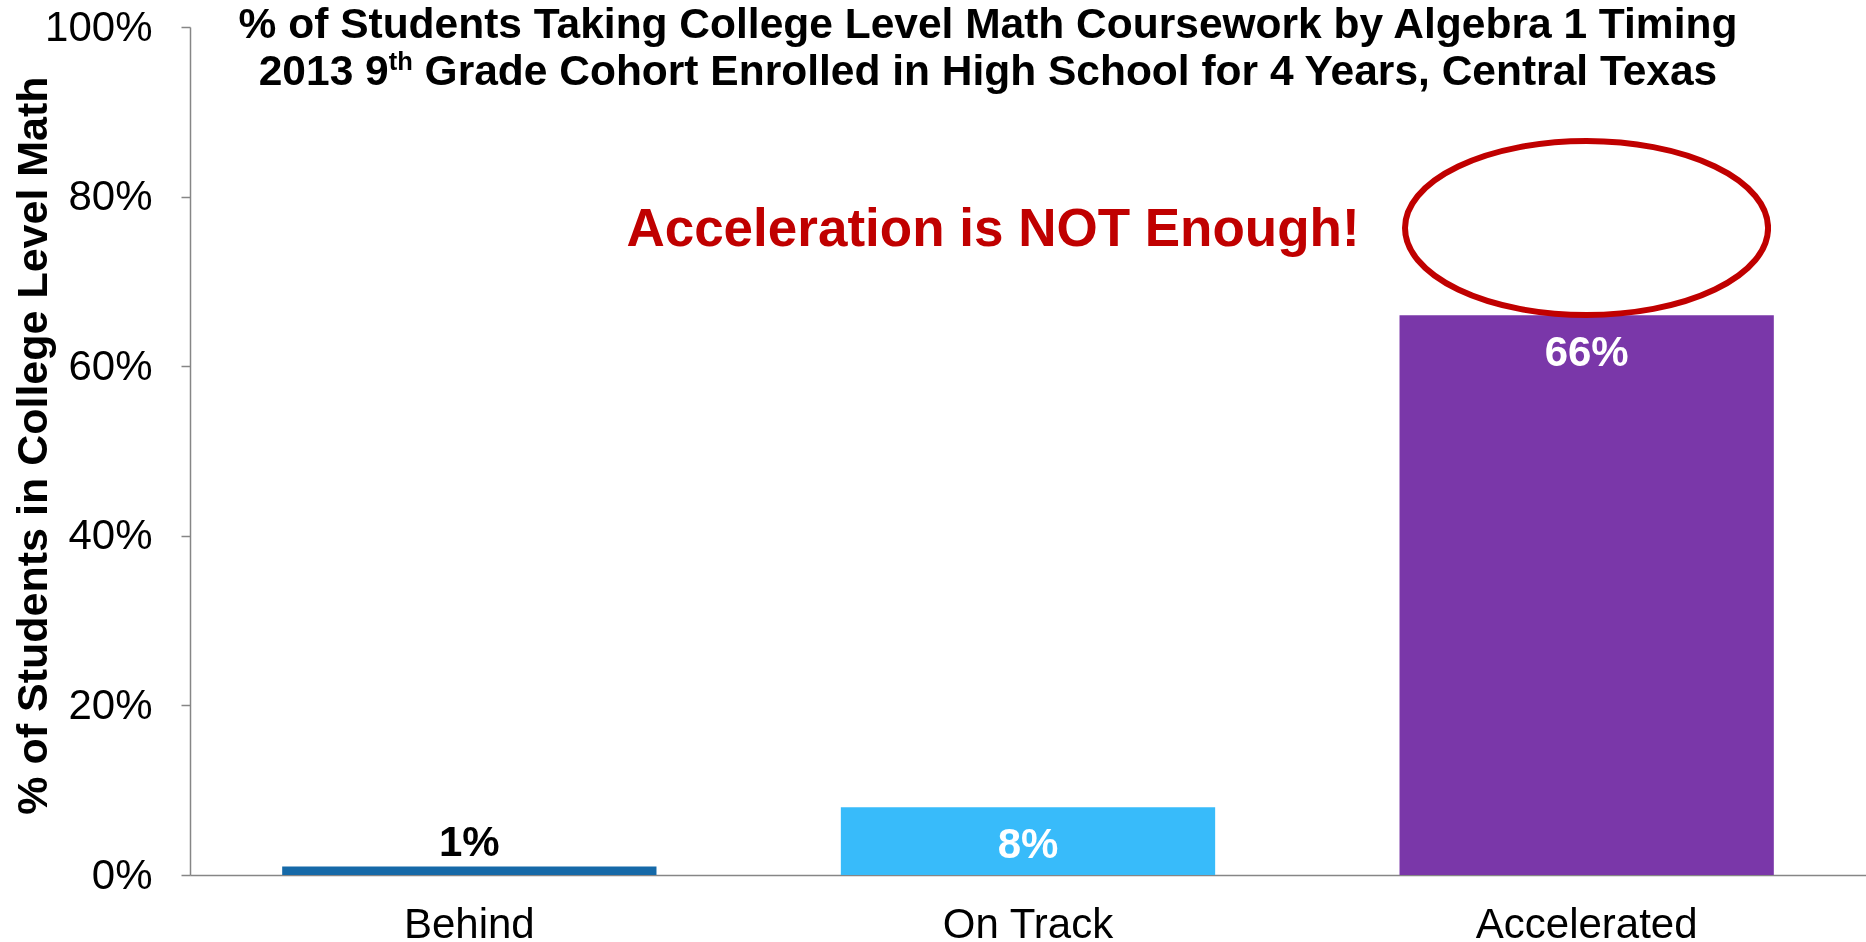  I want to click on chart-title: % of Students Taking College Level Math Coursework by Algebra 1 Timing, so click(988, 23).